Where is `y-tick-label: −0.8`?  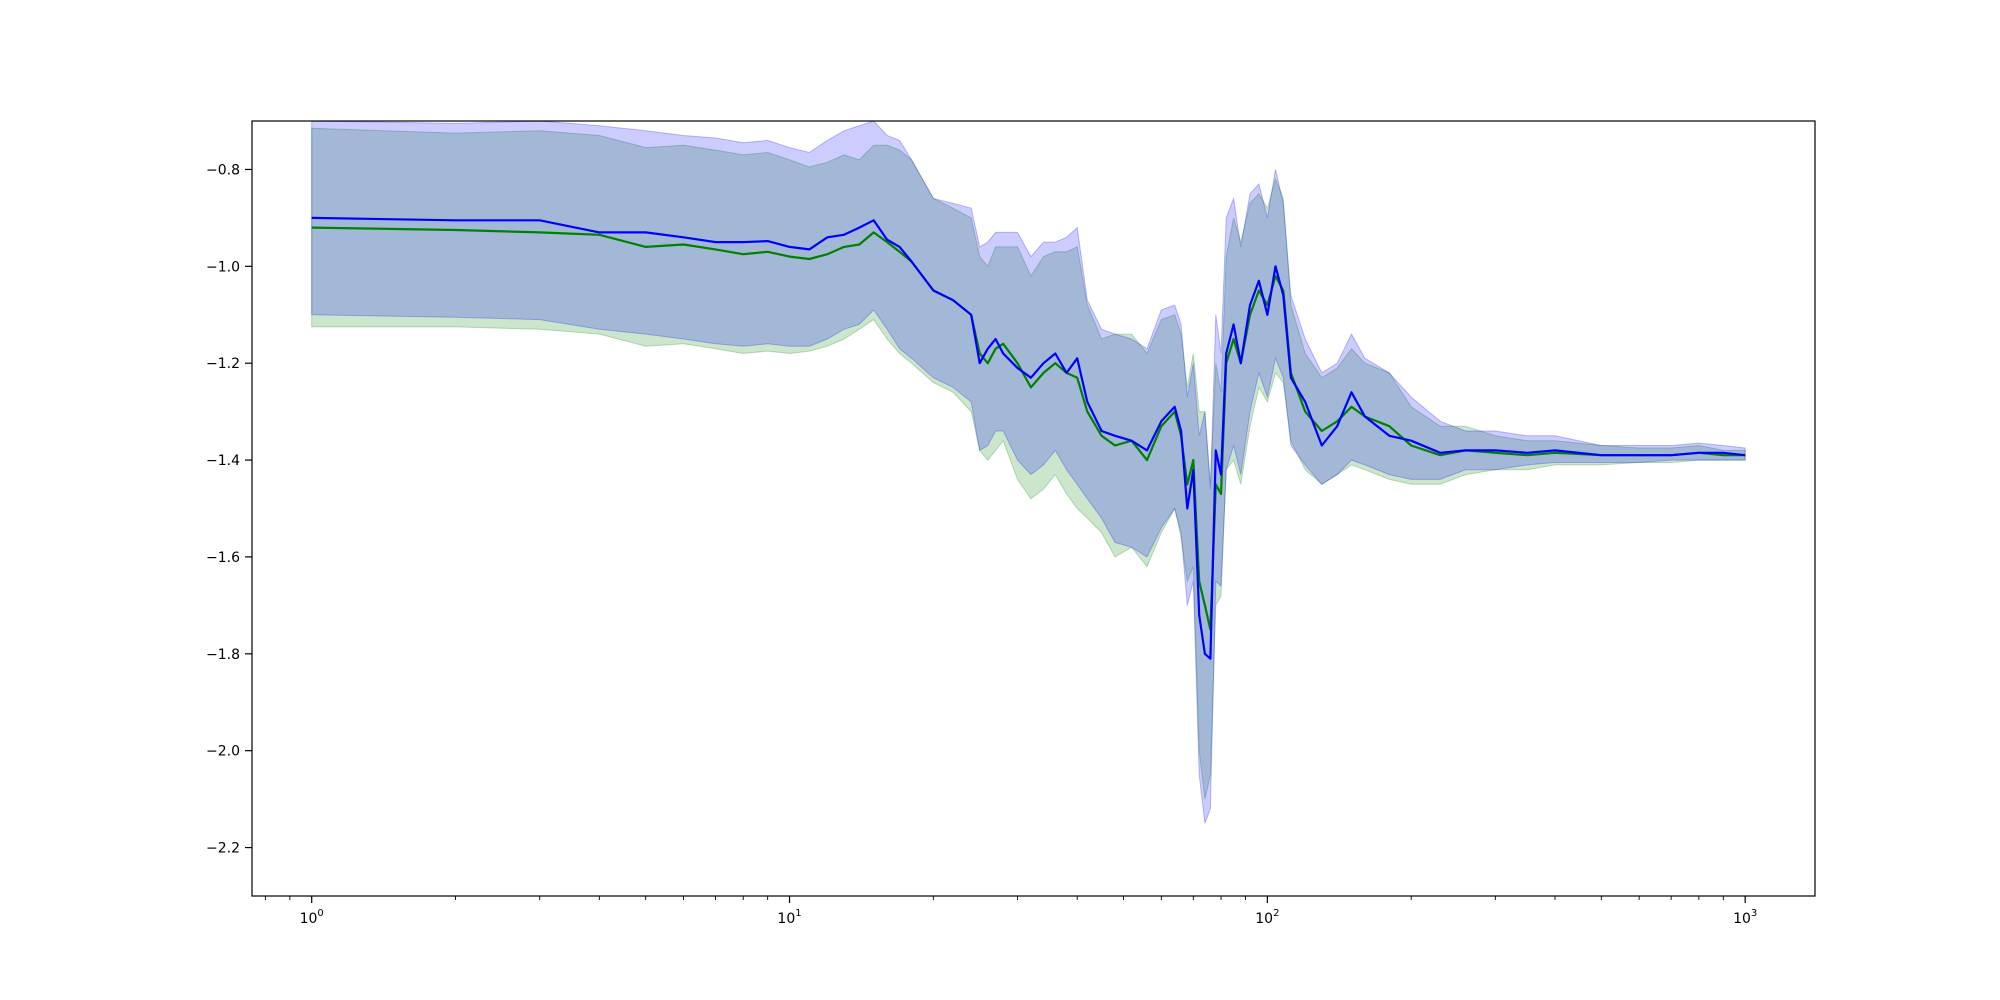 y-tick-label: −0.8 is located at coordinates (223, 170).